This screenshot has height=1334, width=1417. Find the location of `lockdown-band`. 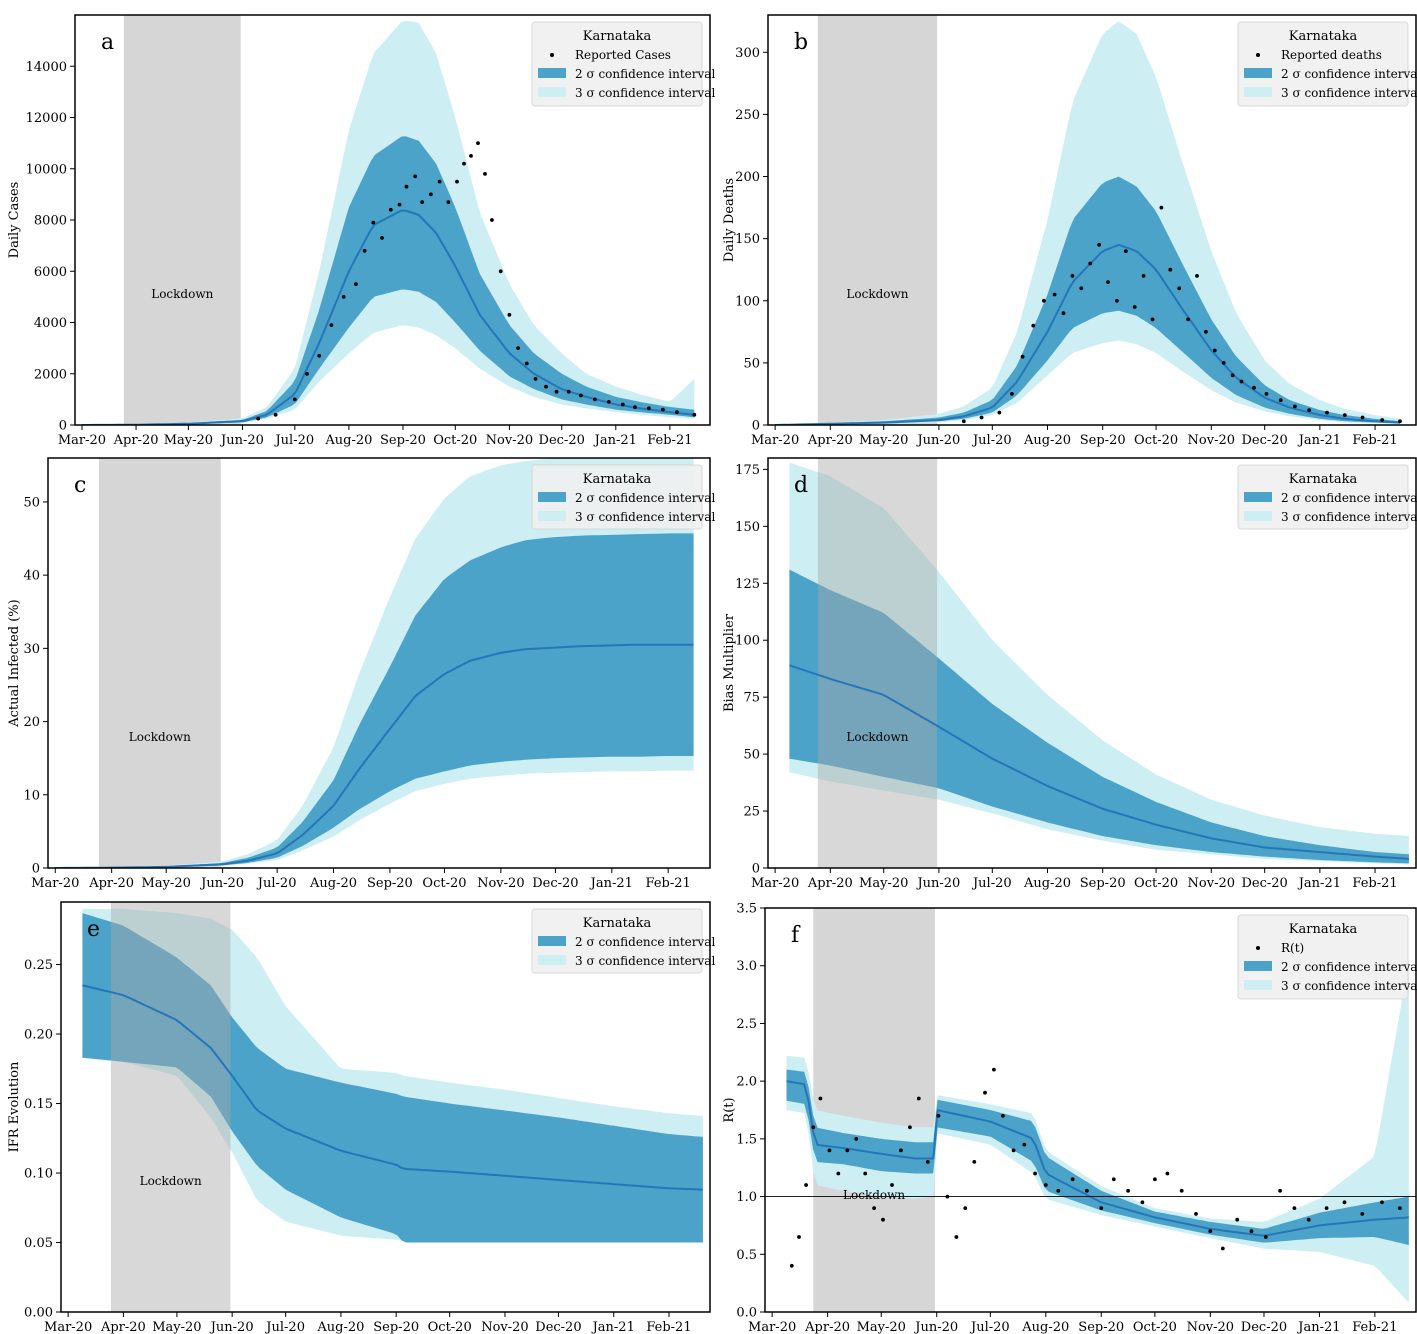

lockdown-band is located at coordinates (874, 1110).